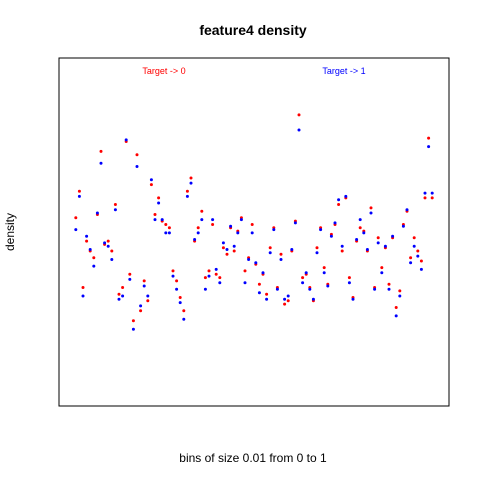 The image size is (480, 480). Describe the element at coordinates (253, 458) in the screenshot. I see `x-axis-label: bins of size 0.01 from 0 to 1` at that location.